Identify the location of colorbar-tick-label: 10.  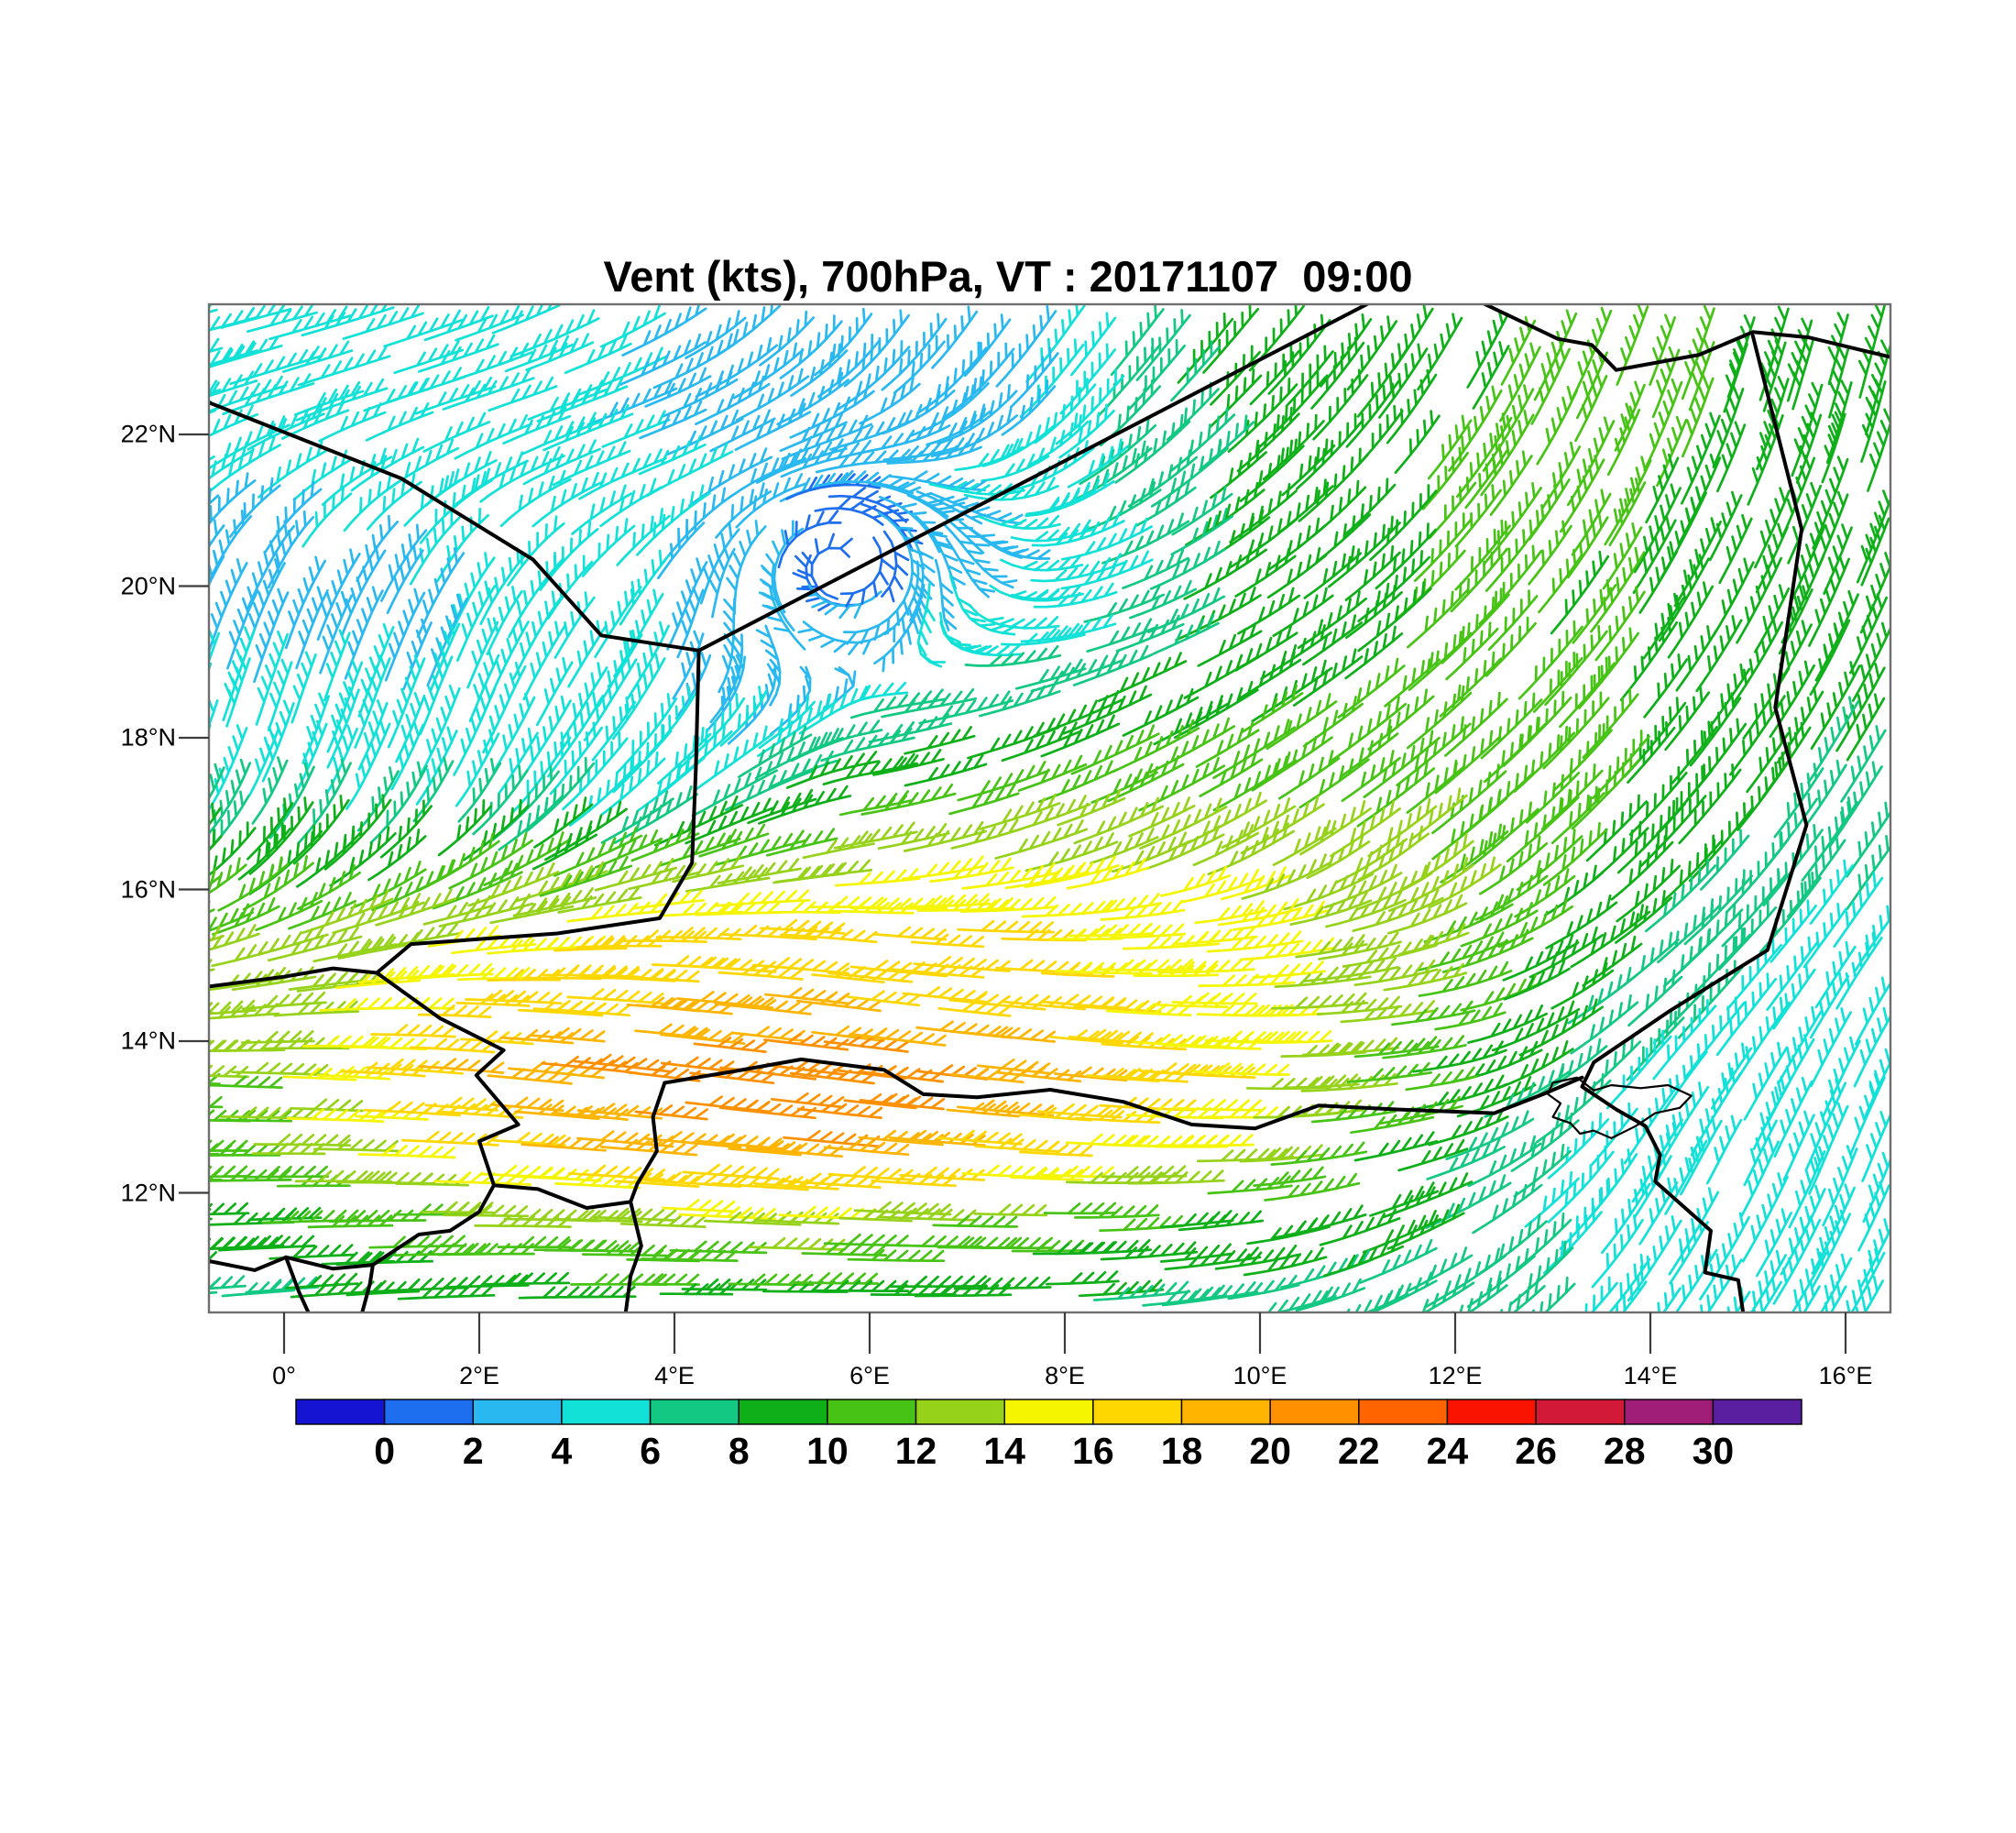
(827, 1451).